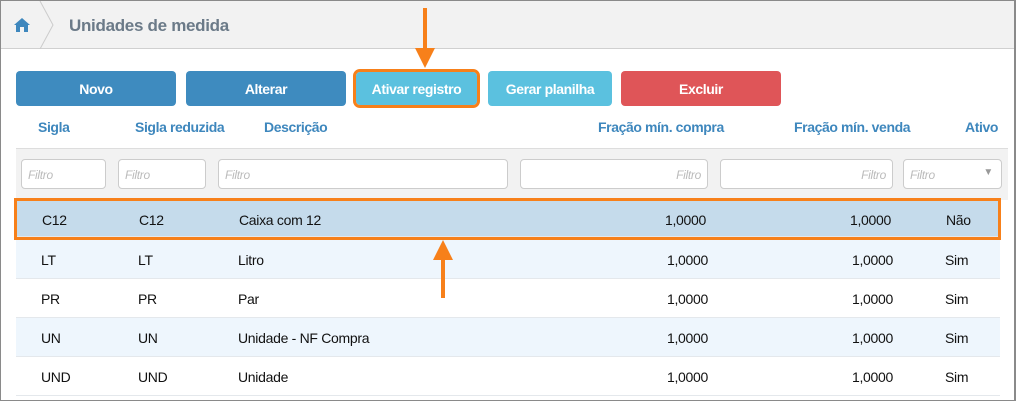 This screenshot has width=1016, height=401. What do you see at coordinates (922, 175) in the screenshot?
I see `filter-ativo-value: Filtro` at bounding box center [922, 175].